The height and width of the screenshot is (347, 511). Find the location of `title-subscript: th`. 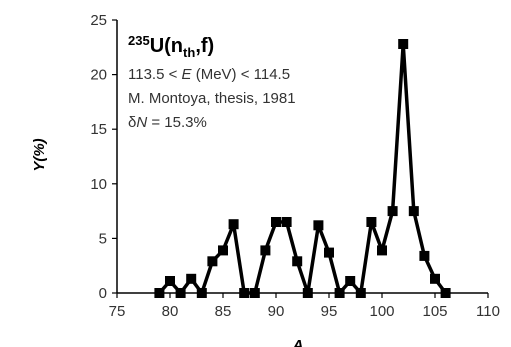

title-subscript: th is located at coordinates (189, 52).